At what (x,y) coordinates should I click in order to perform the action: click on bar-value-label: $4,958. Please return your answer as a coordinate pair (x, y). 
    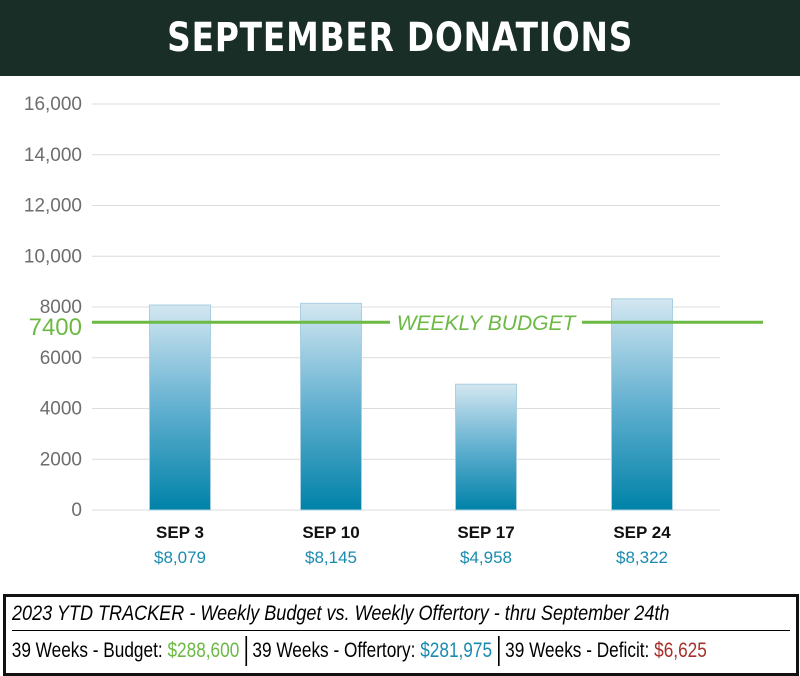
    Looking at the image, I should click on (486, 557).